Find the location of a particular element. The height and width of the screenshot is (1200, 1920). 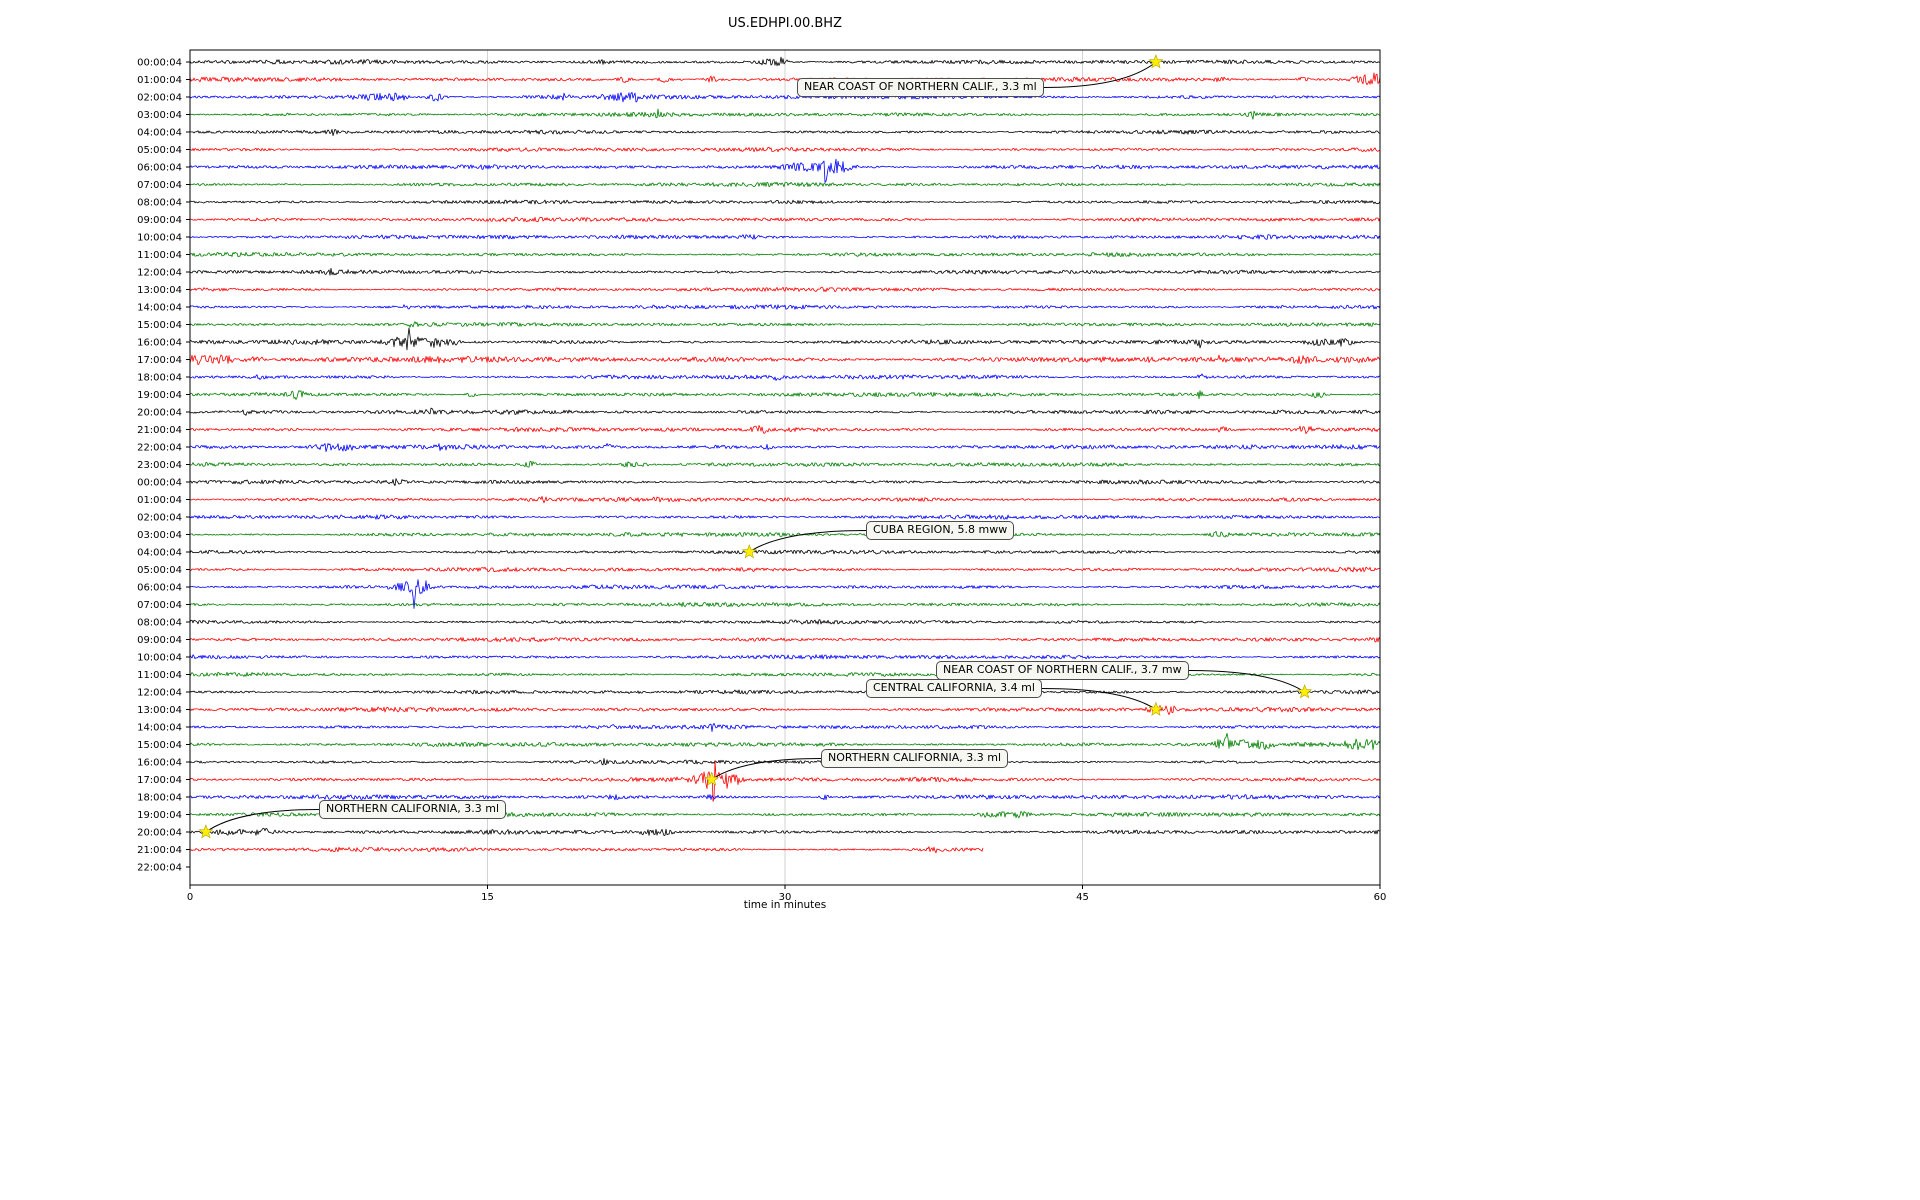

event-annotation-central-california: CENTRAL CALIFORNIA, 3.4 ml is located at coordinates (954, 688).